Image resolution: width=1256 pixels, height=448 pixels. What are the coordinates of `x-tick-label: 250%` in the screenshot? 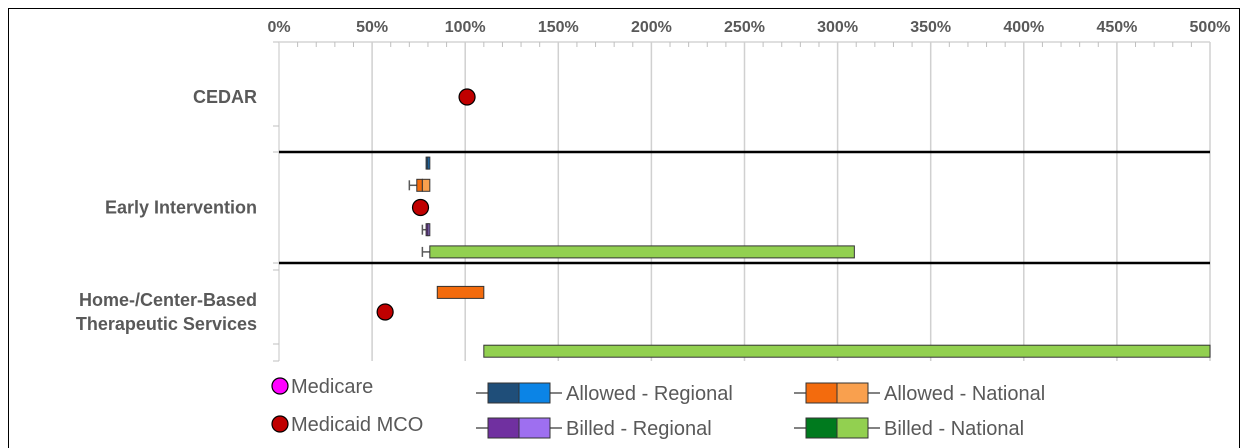 It's located at (744, 27).